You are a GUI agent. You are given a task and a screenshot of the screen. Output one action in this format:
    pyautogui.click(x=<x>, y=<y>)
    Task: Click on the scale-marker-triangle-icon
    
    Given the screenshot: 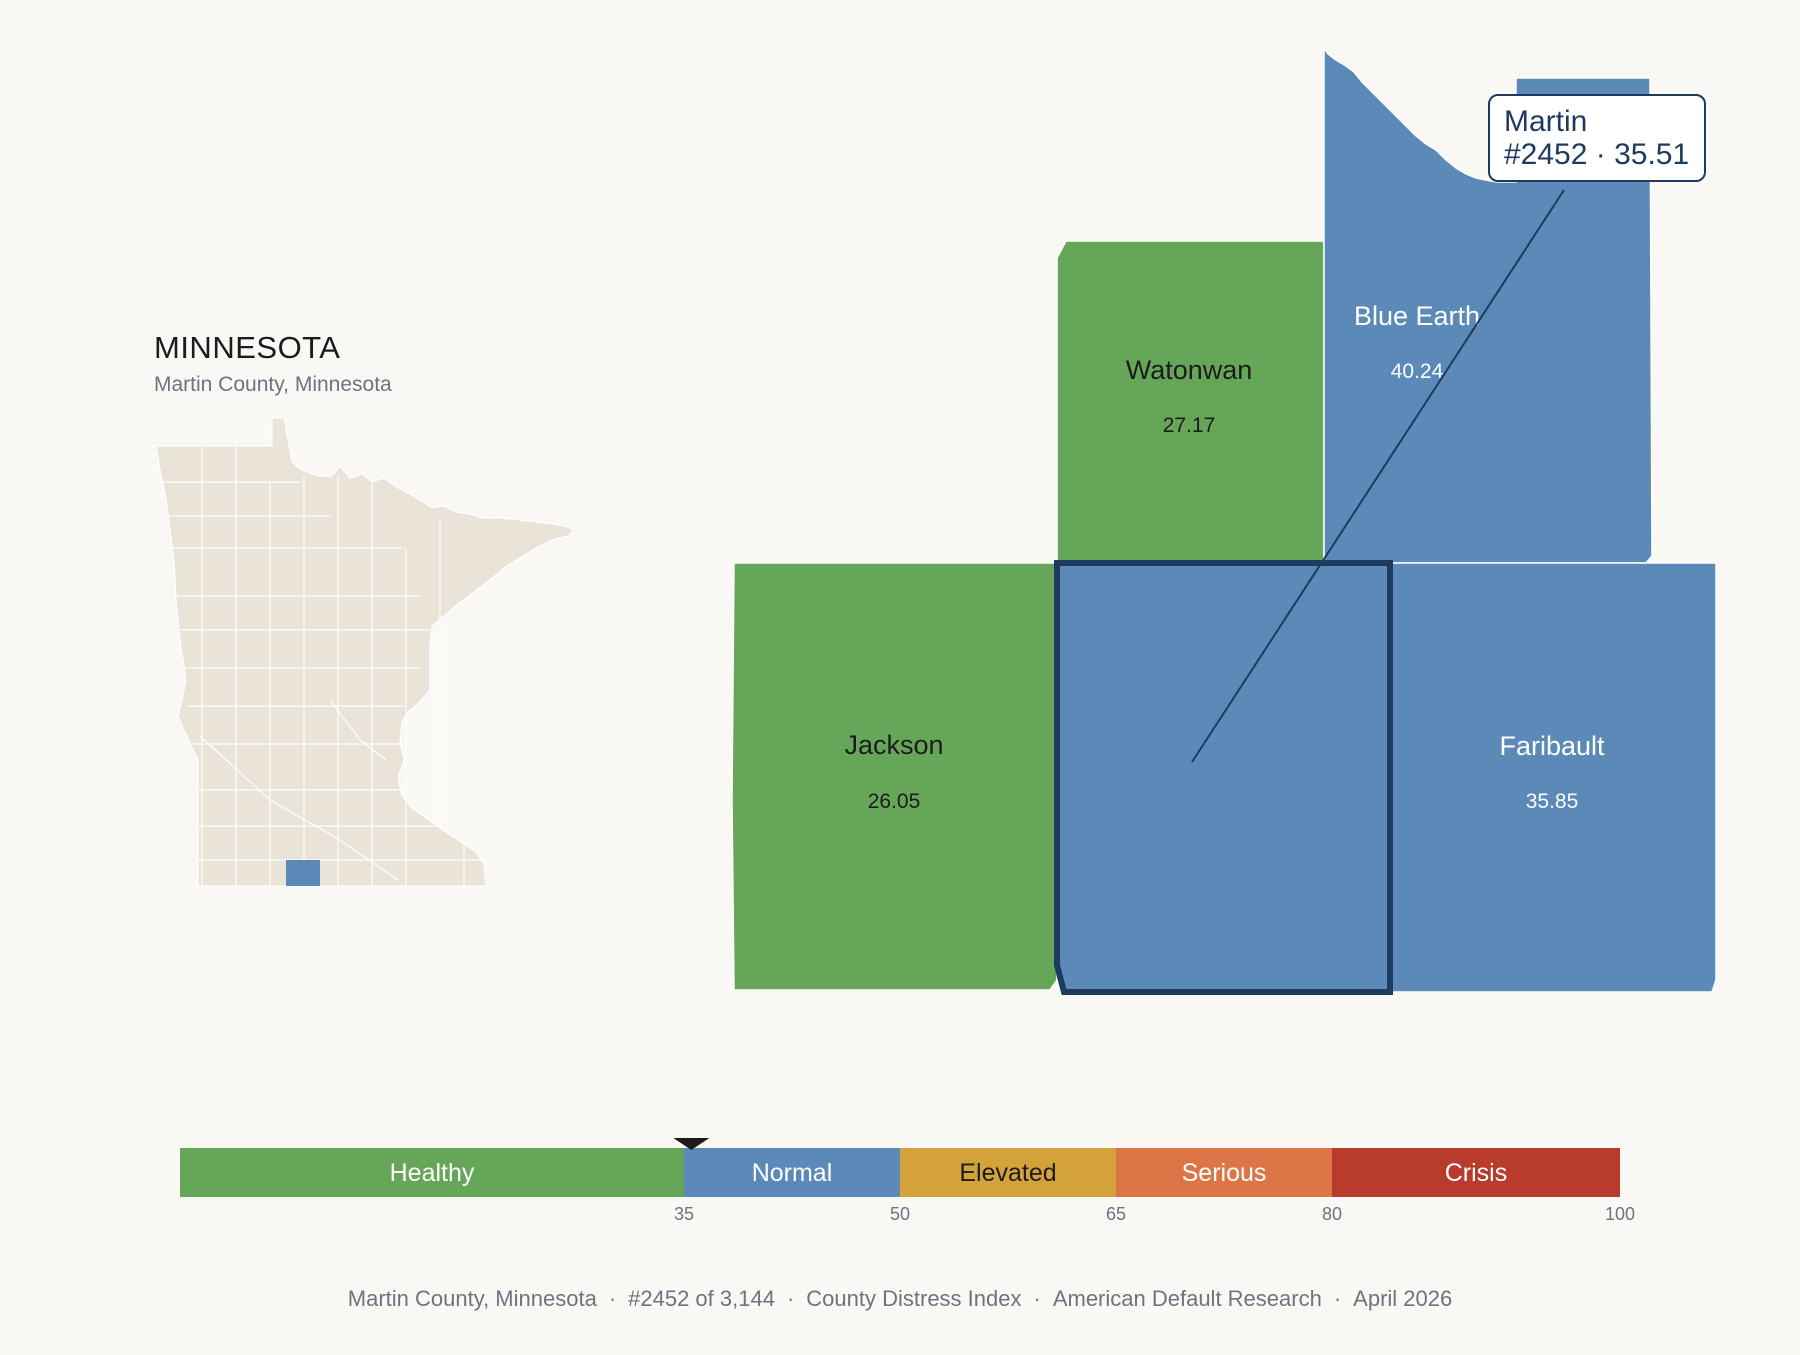 What is the action you would take?
    pyautogui.click(x=691, y=1144)
    